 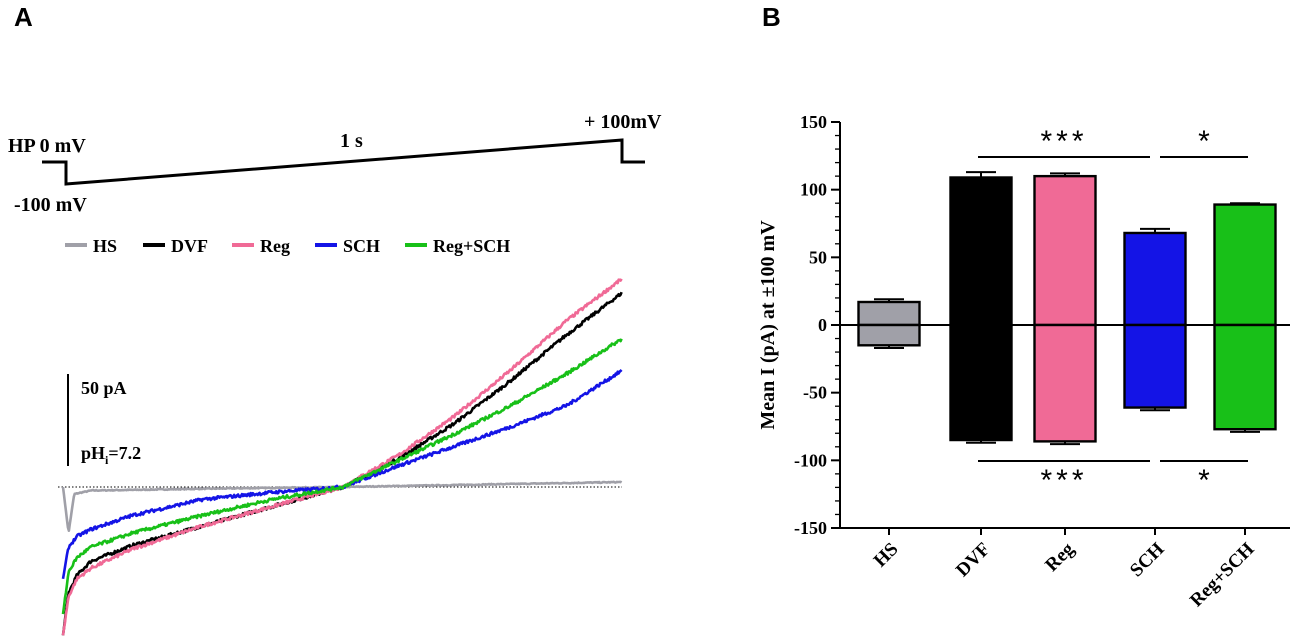 What do you see at coordinates (813, 190) in the screenshot?
I see `y-tick-label: 100` at bounding box center [813, 190].